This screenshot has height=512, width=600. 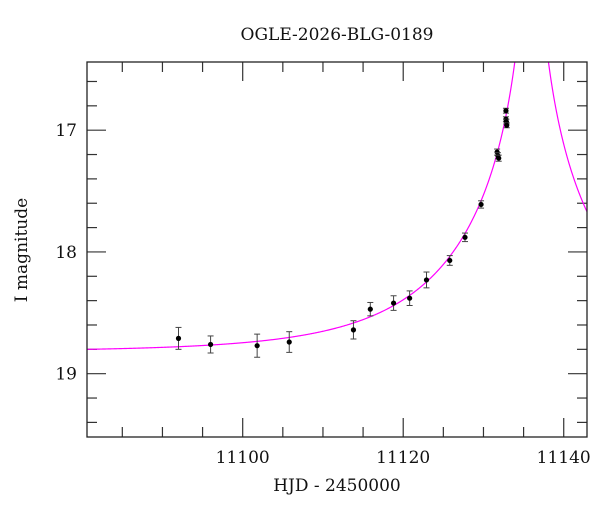 I want to click on x-tick-labels: 11100 11120 11140, so click(x=403, y=458).